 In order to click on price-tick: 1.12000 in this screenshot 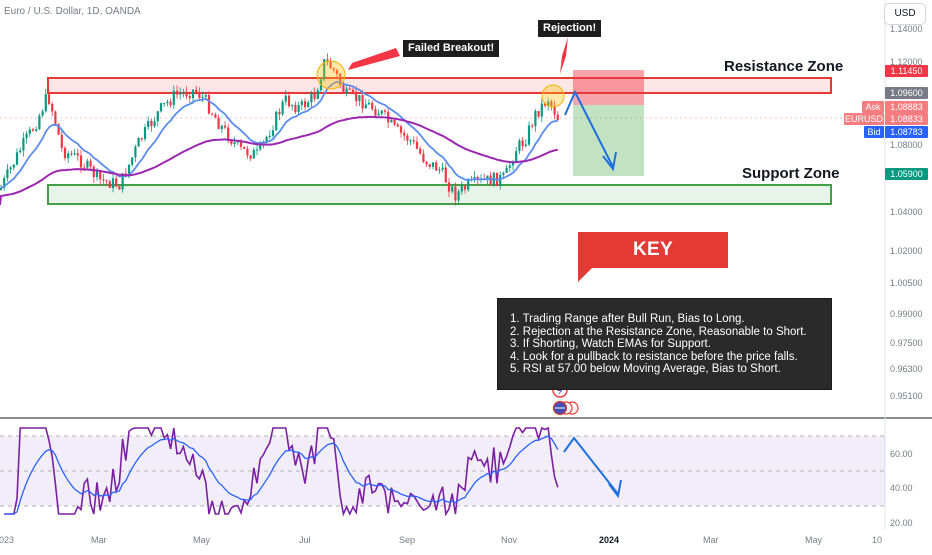, I will do `click(906, 62)`.